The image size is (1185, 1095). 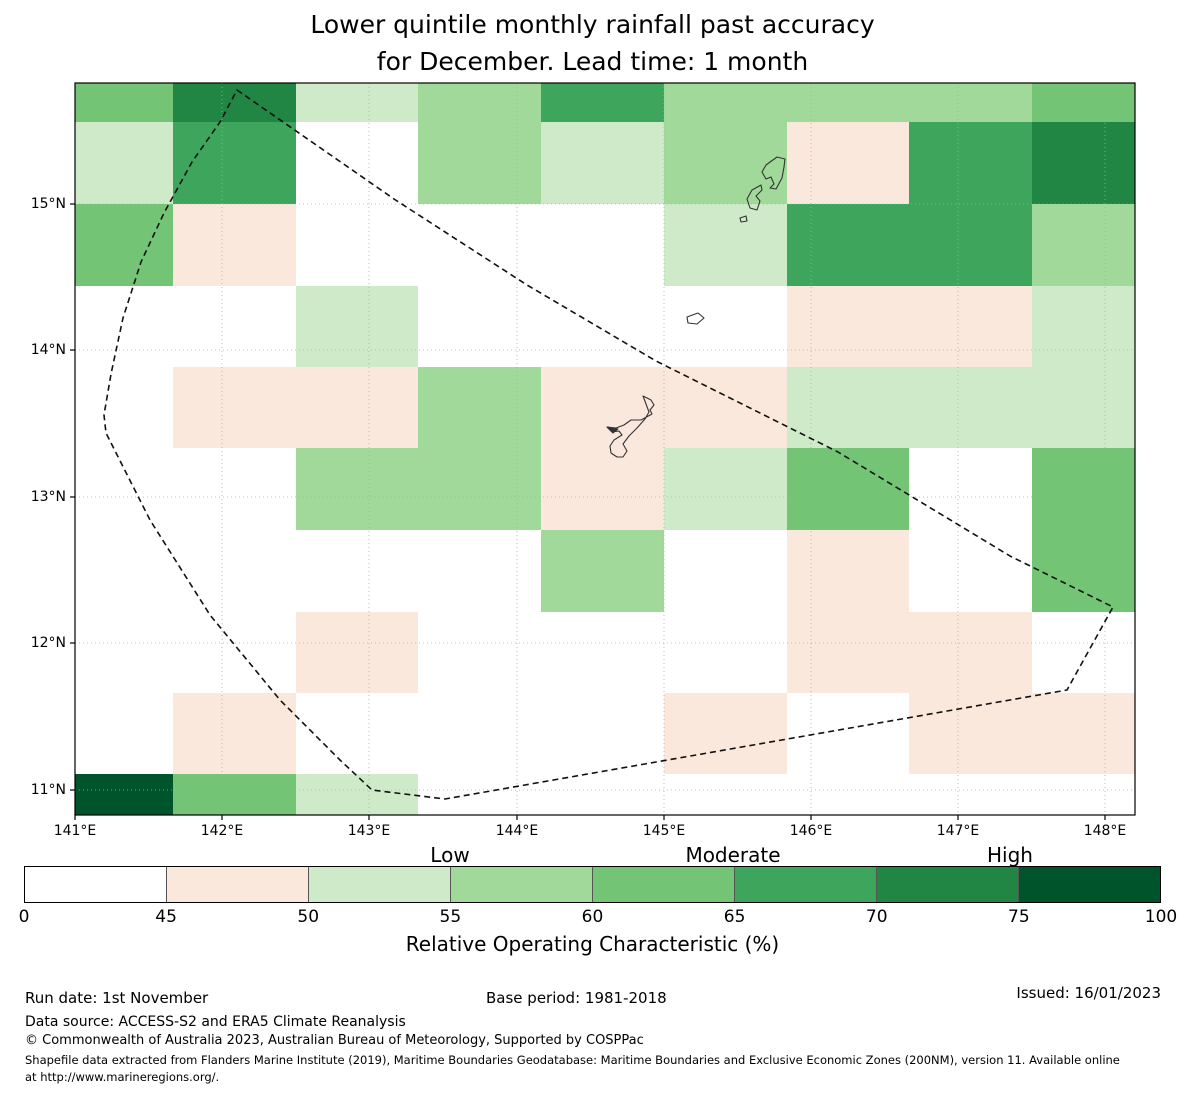 What do you see at coordinates (592, 61) in the screenshot?
I see `chart-title-line-2: for December. Lead time: 1 month` at bounding box center [592, 61].